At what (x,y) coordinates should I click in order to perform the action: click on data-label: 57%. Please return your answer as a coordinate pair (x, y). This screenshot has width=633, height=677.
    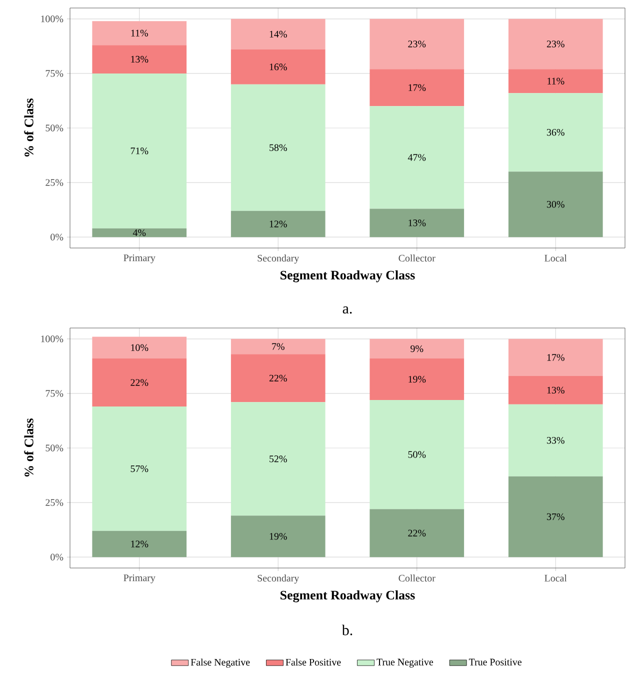
    Looking at the image, I should click on (139, 468).